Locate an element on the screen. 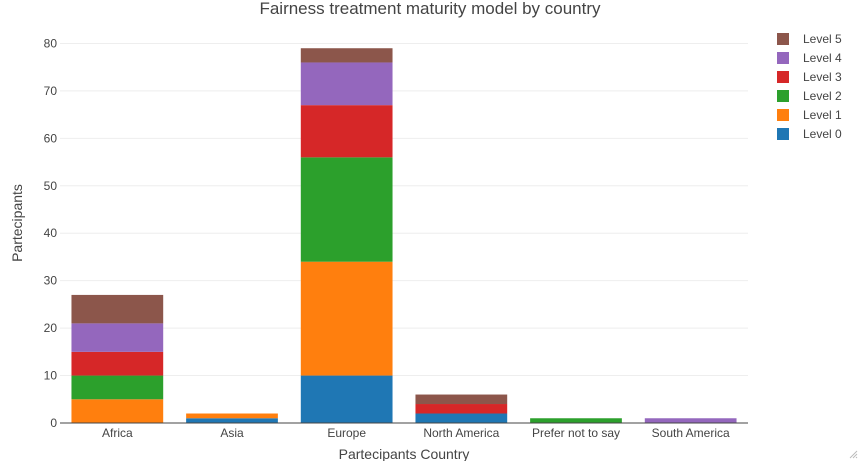  x-tick-label: South America is located at coordinates (691, 433).